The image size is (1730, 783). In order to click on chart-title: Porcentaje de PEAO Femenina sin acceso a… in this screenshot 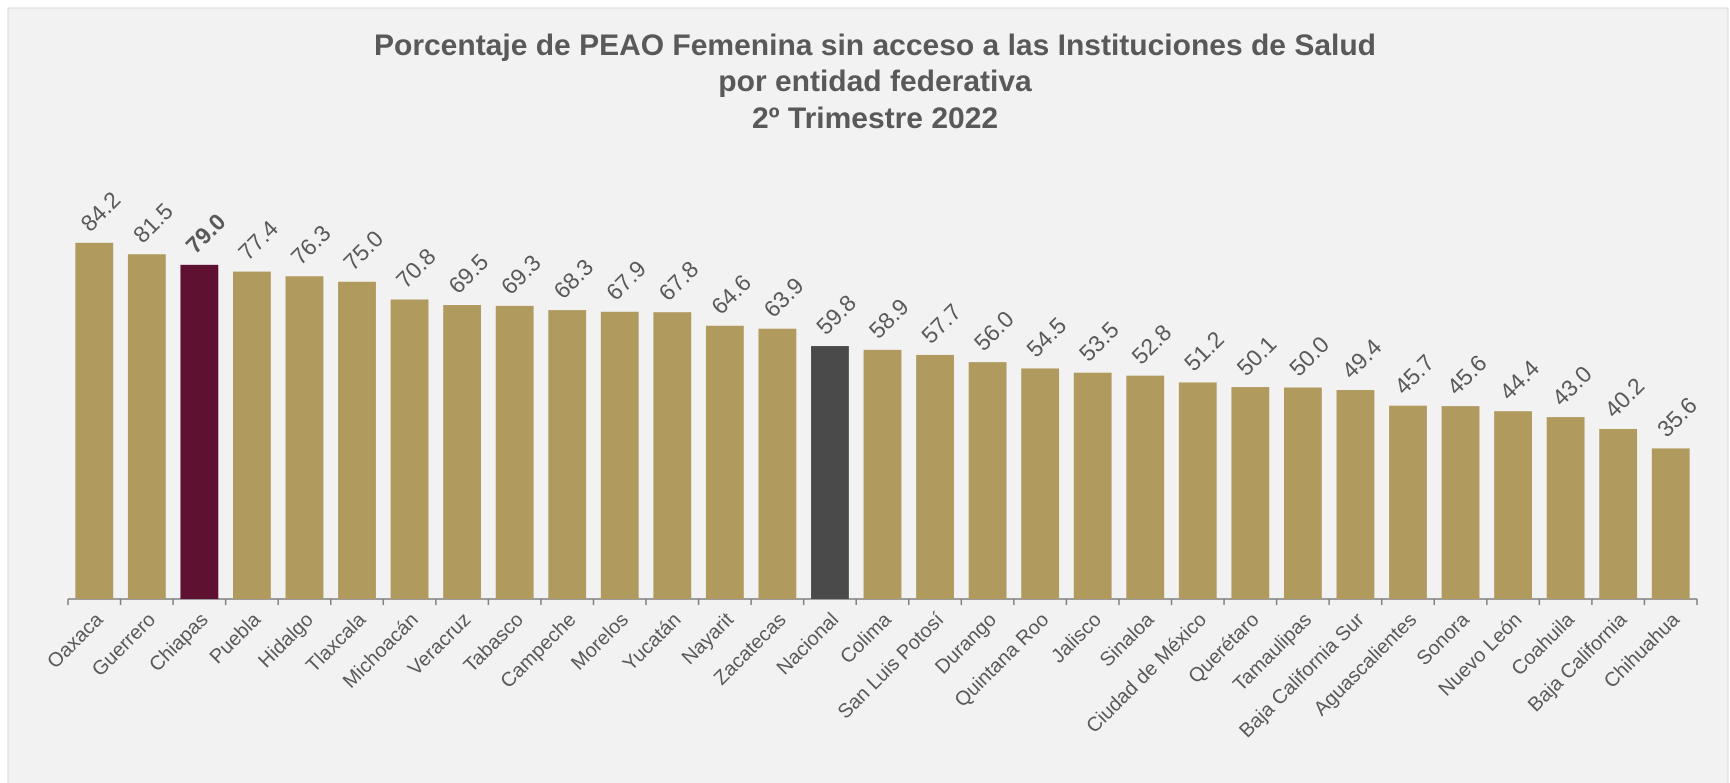, I will do `click(875, 45)`.